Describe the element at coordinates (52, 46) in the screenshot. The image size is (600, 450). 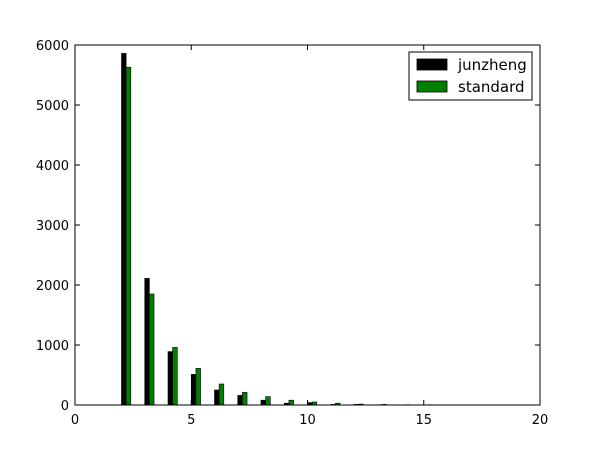
I see `y-tick-label: 6000` at that location.